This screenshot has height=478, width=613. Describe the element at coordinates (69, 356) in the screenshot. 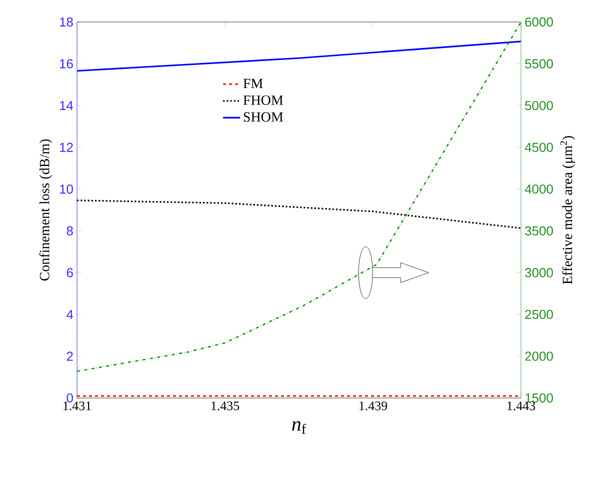

I see `y-tick-label: 2` at that location.